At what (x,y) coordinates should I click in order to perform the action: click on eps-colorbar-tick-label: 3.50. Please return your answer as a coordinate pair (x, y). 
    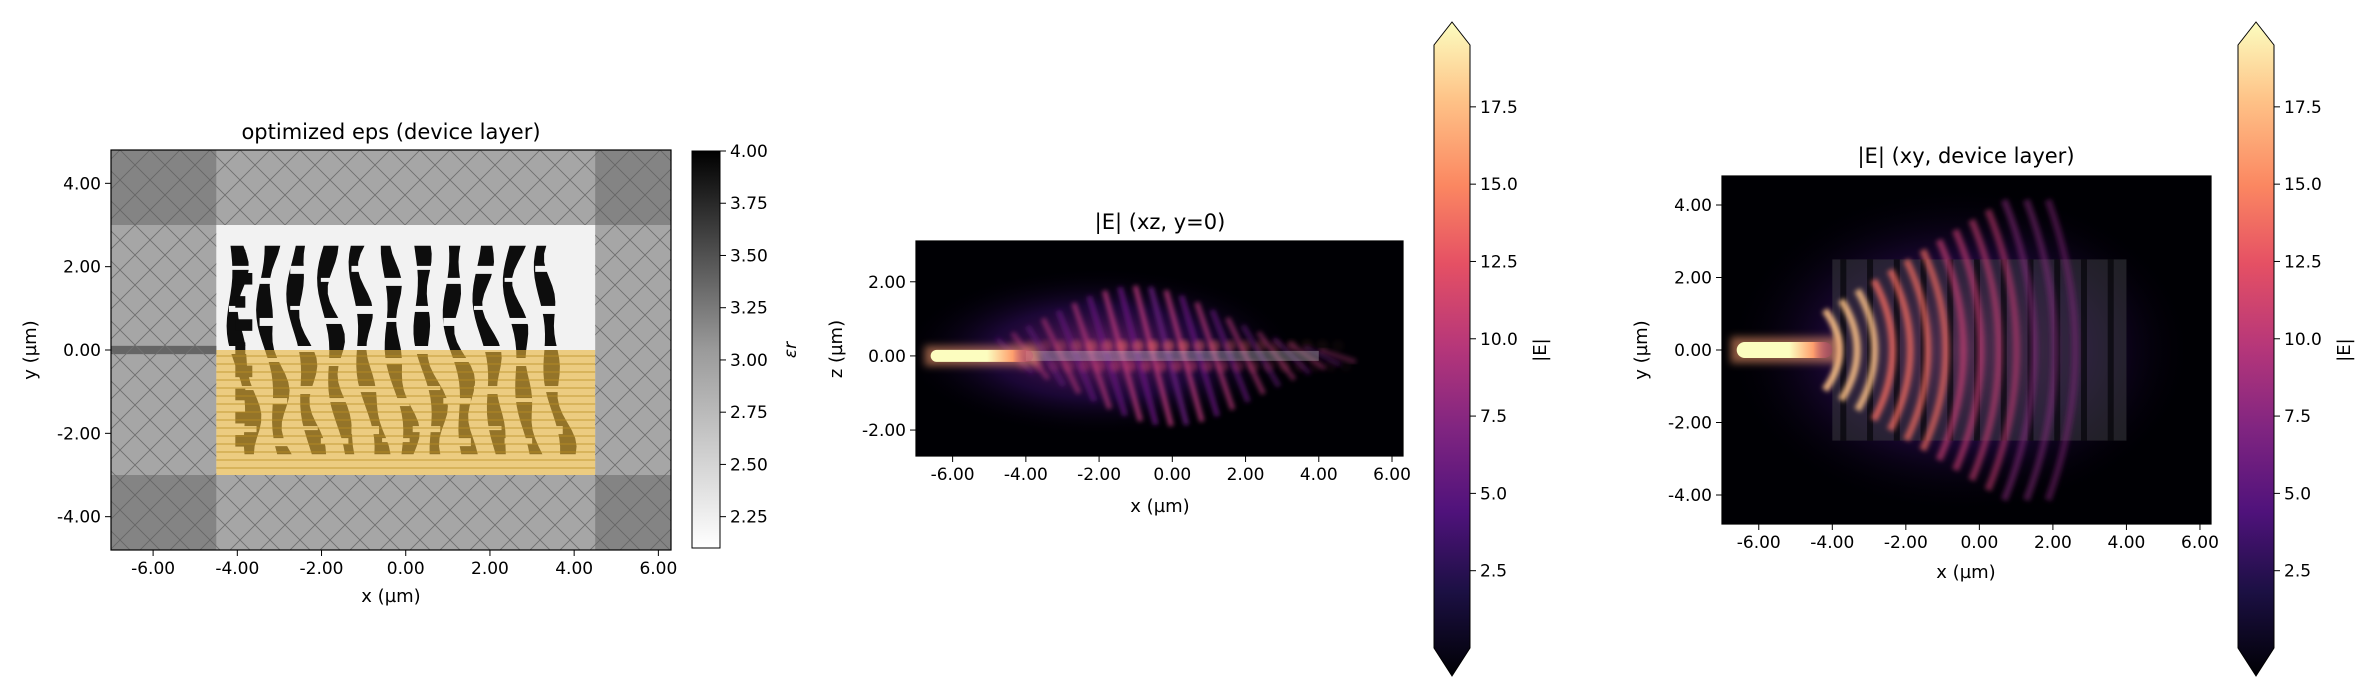
    Looking at the image, I should click on (749, 256).